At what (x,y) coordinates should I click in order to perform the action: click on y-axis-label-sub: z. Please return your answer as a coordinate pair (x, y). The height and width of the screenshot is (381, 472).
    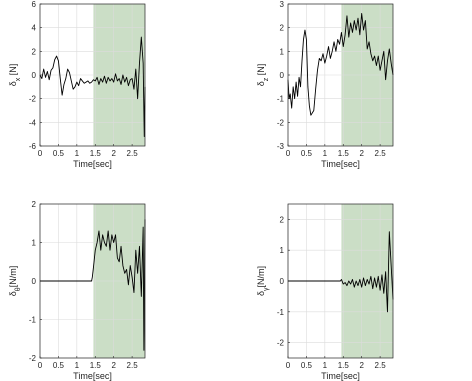
    Looking at the image, I should click on (266, 79).